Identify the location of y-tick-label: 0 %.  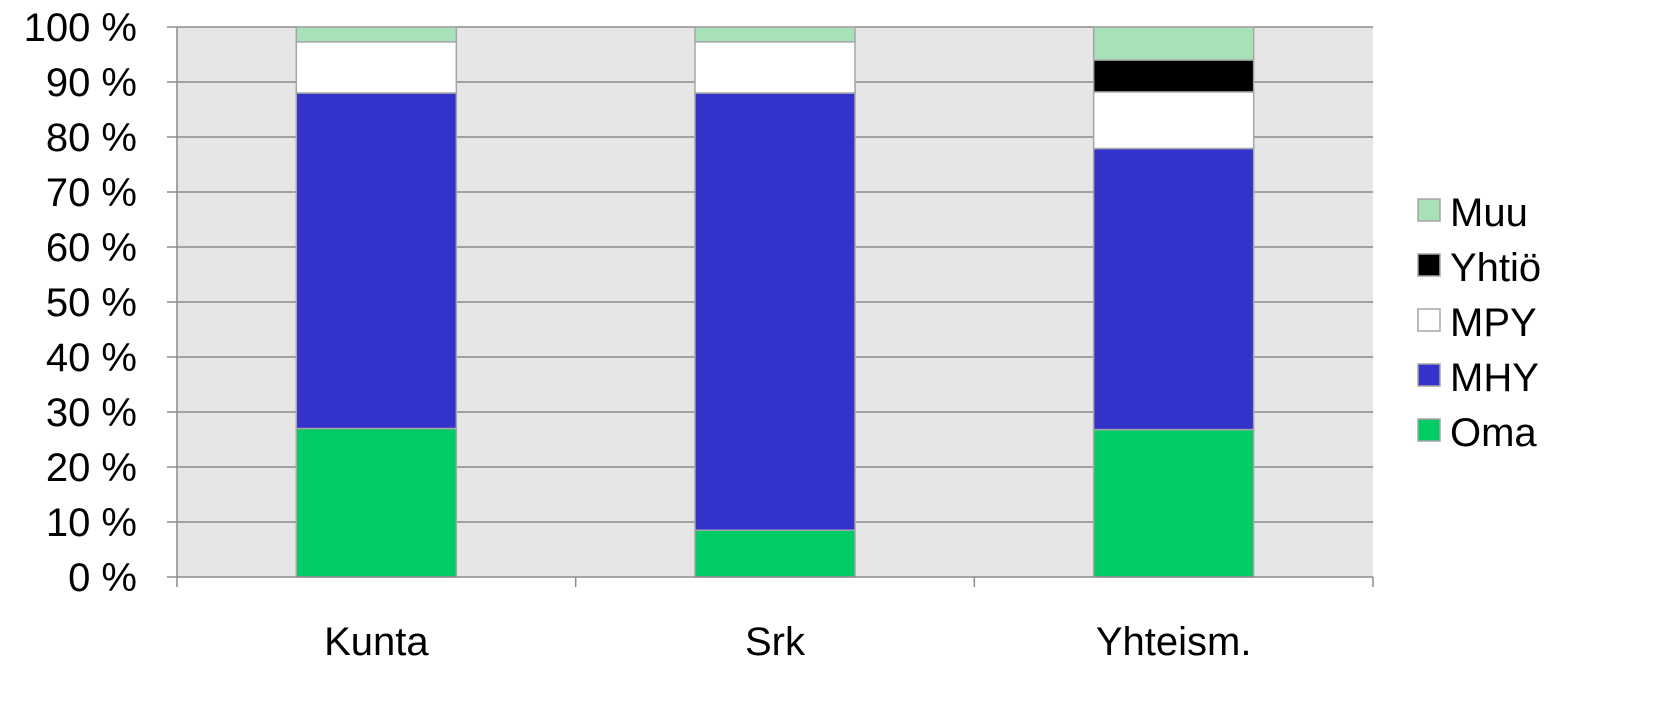
(102, 578).